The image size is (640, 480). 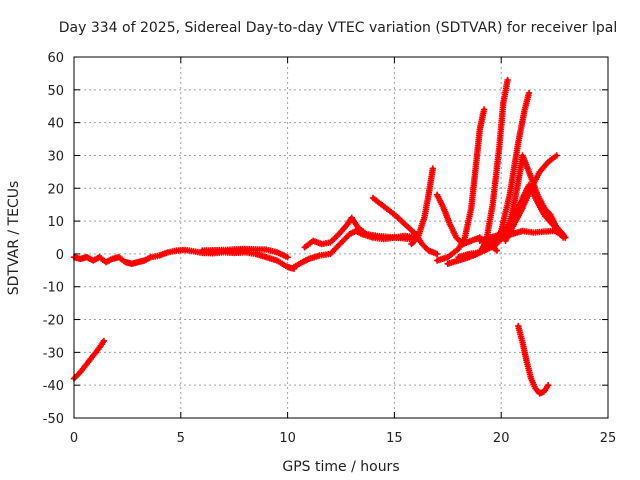 What do you see at coordinates (394, 438) in the screenshot?
I see `x-tick-label: 15` at bounding box center [394, 438].